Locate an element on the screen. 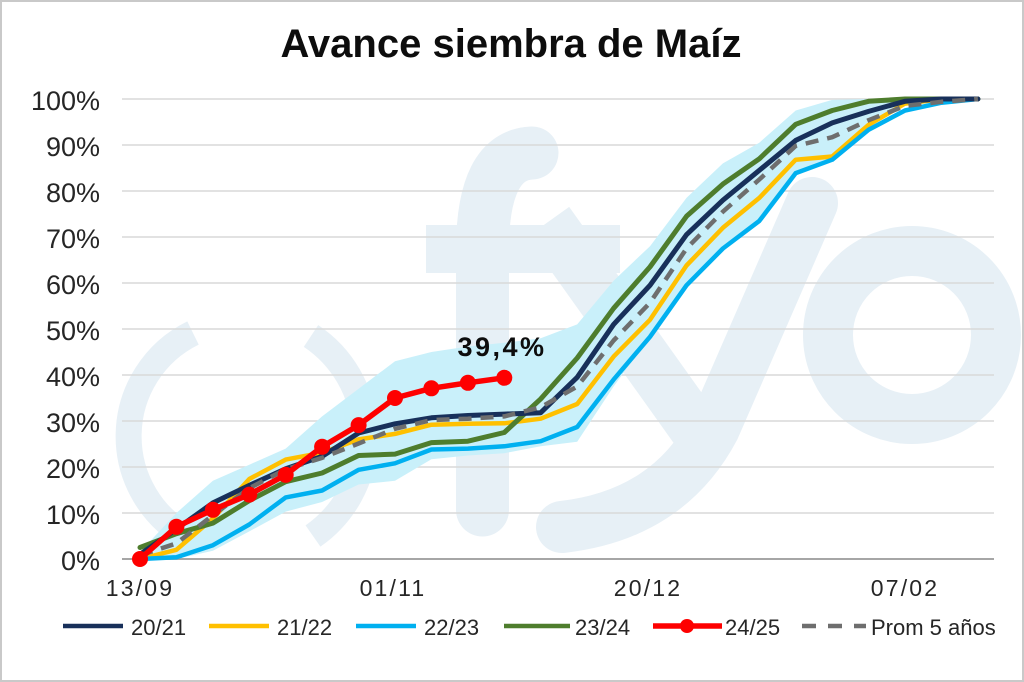 The width and height of the screenshot is (1024, 682). svg-text: 22/23 is located at coordinates (451, 627).